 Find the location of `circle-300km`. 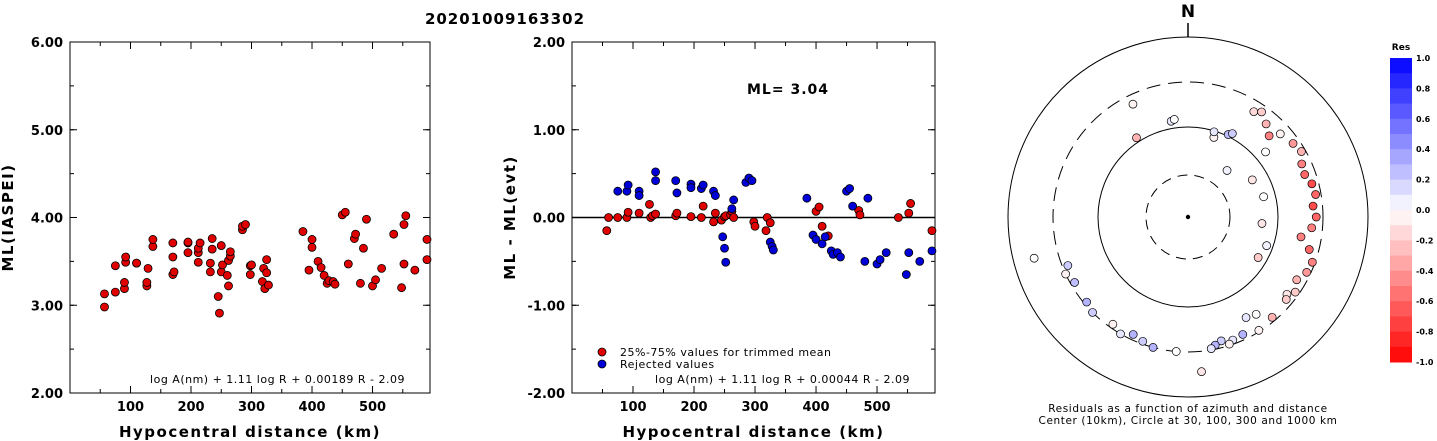

circle-300km is located at coordinates (1188, 217).